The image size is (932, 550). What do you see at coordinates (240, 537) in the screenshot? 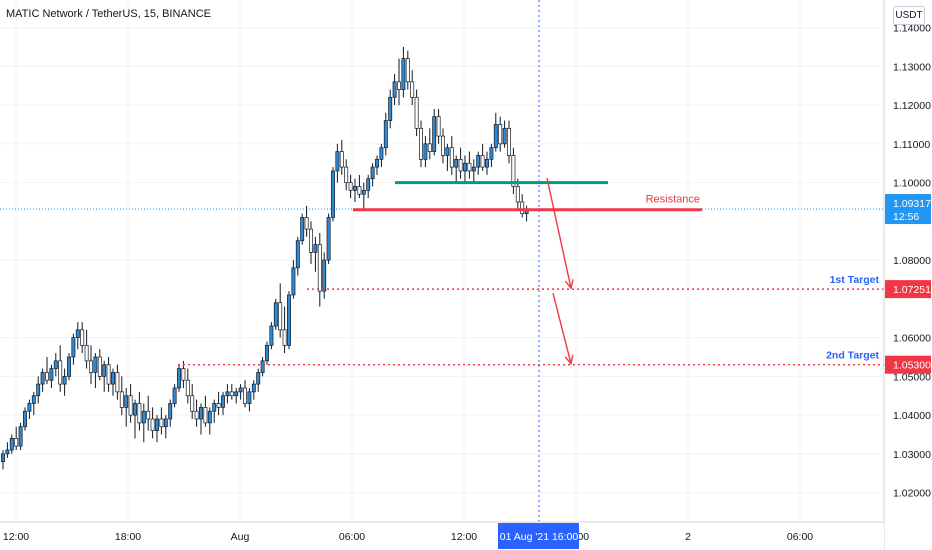
I see `time-tick-label: Aug` at bounding box center [240, 537].